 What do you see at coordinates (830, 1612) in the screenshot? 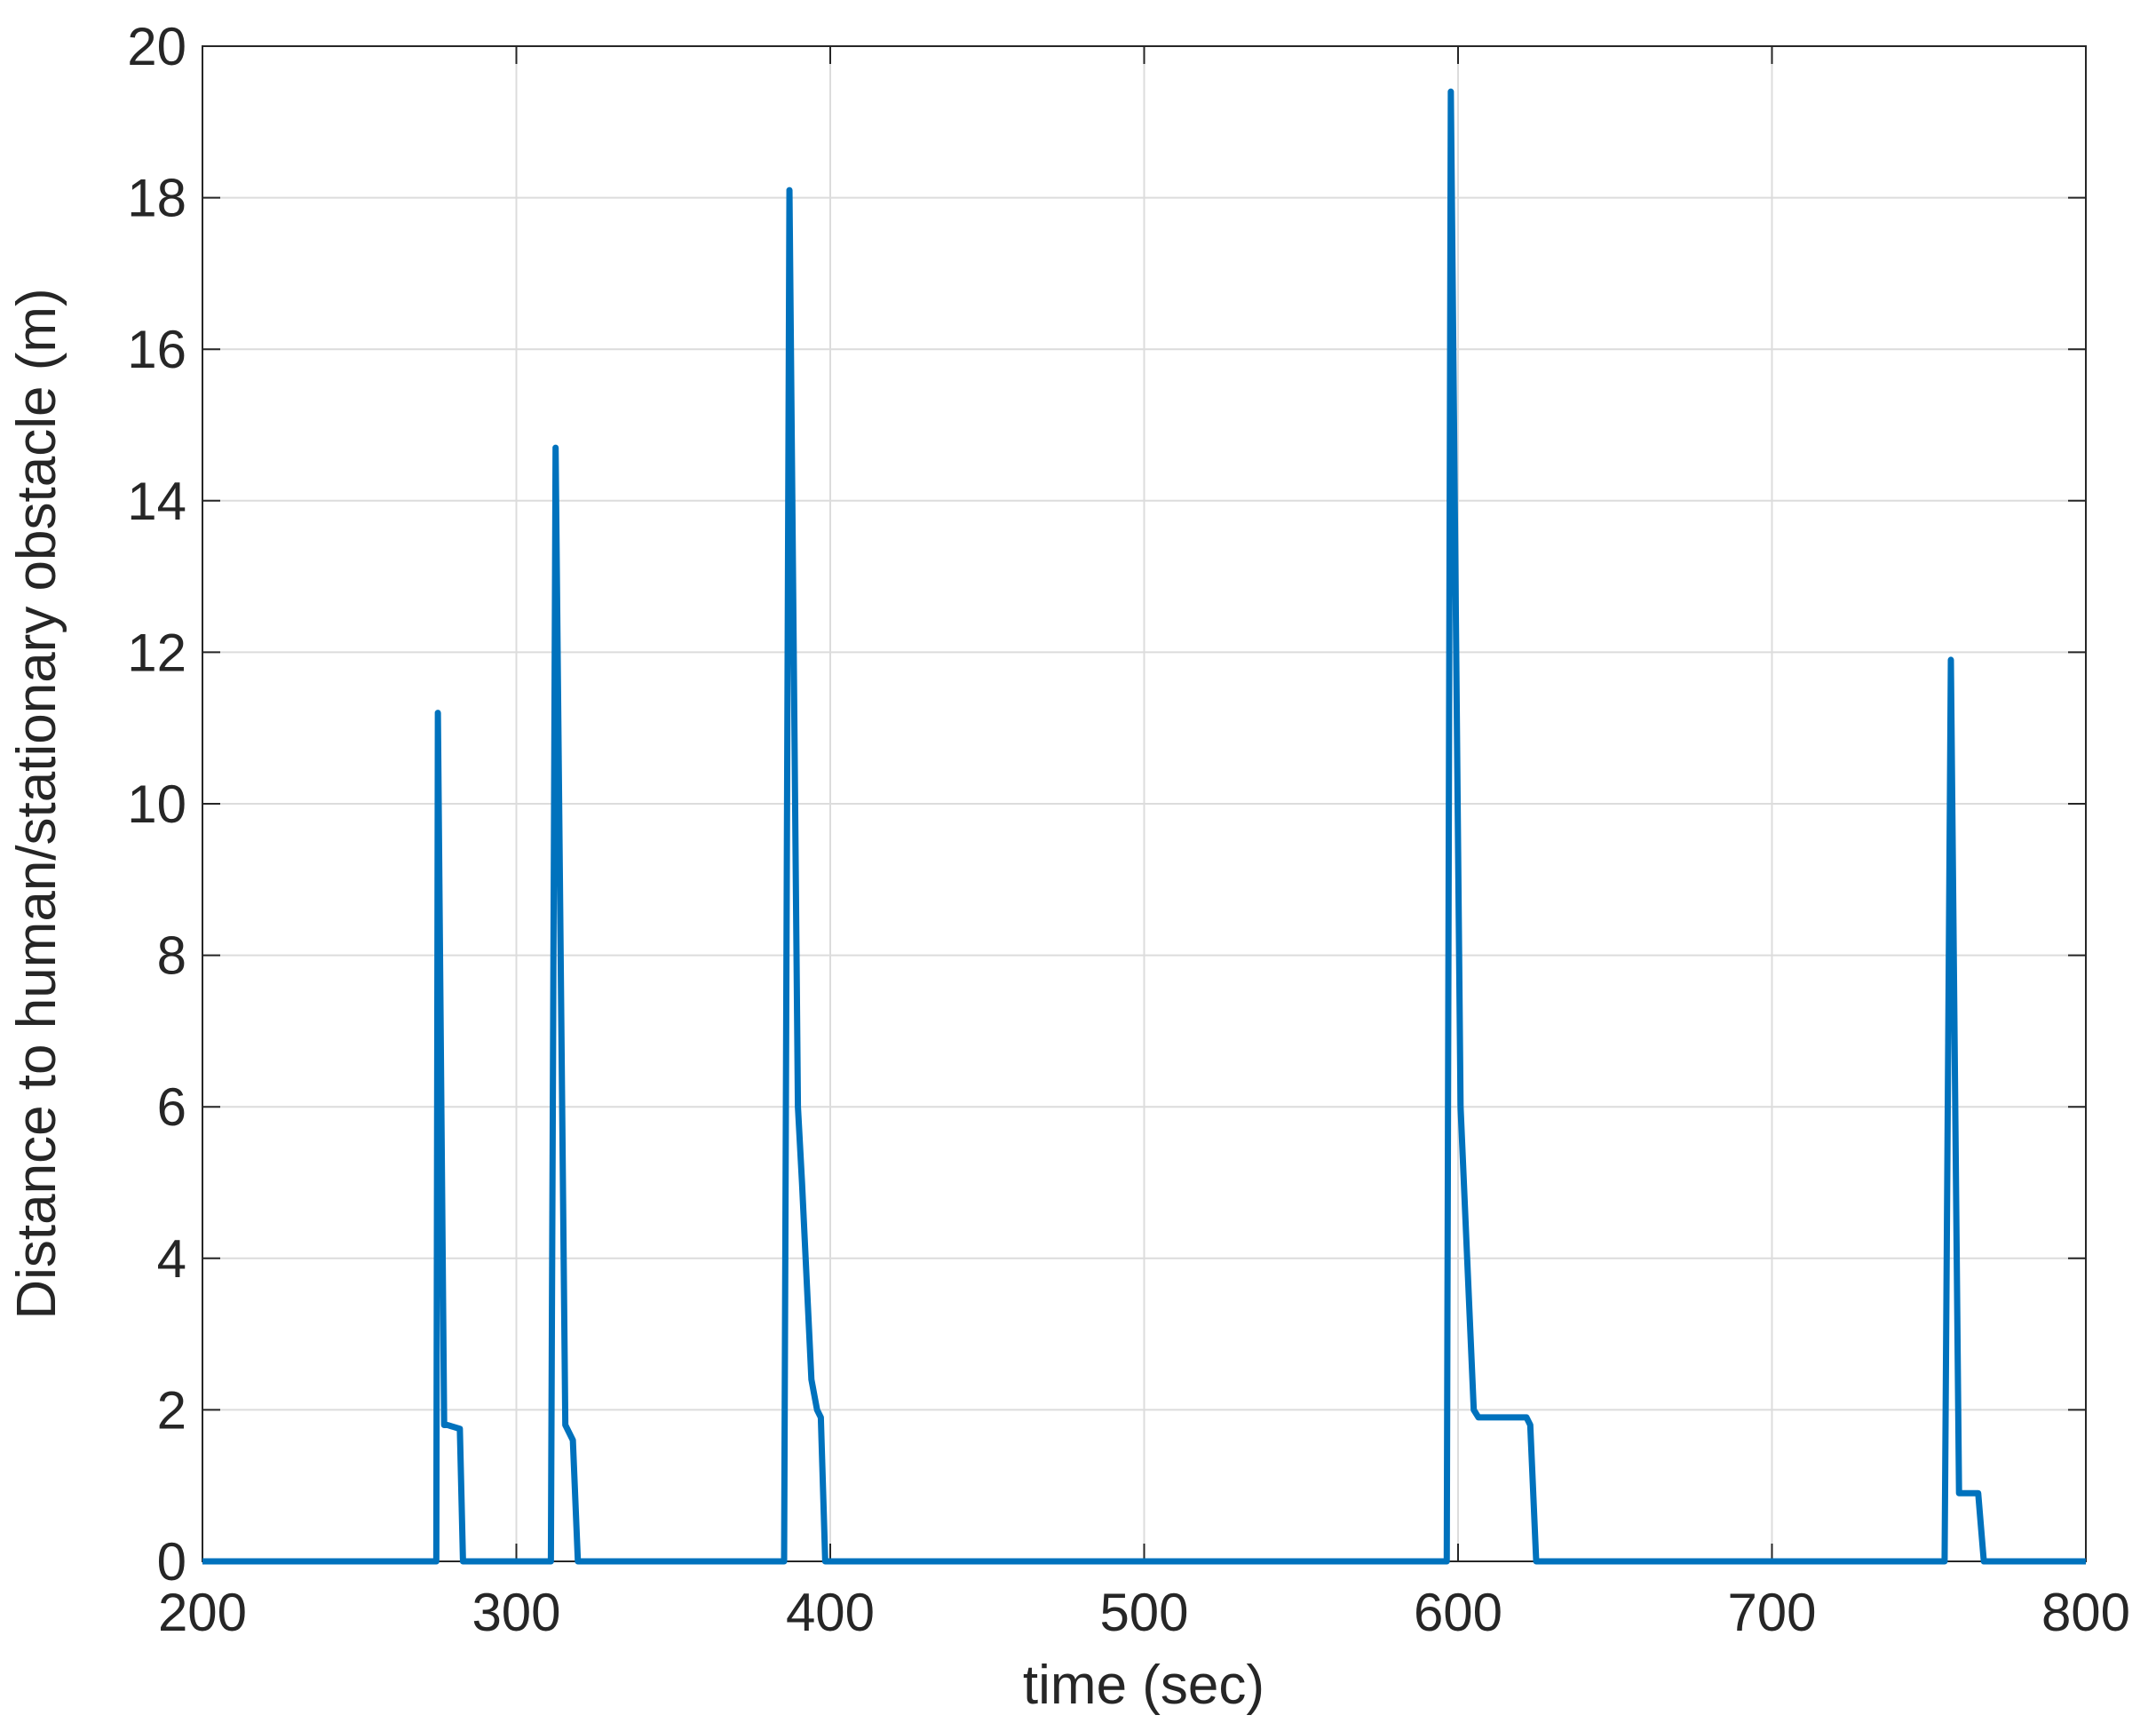
I see `x-tick-label: 400` at bounding box center [830, 1612].